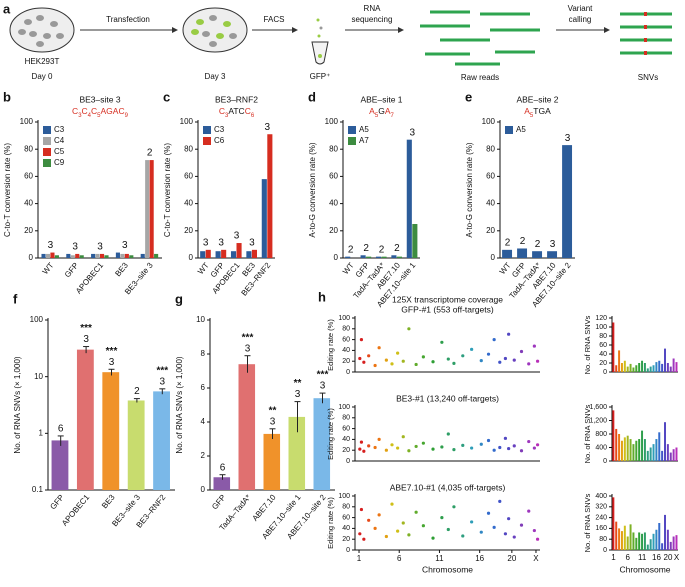  I want to click on legend-label: A7, so click(364, 140).